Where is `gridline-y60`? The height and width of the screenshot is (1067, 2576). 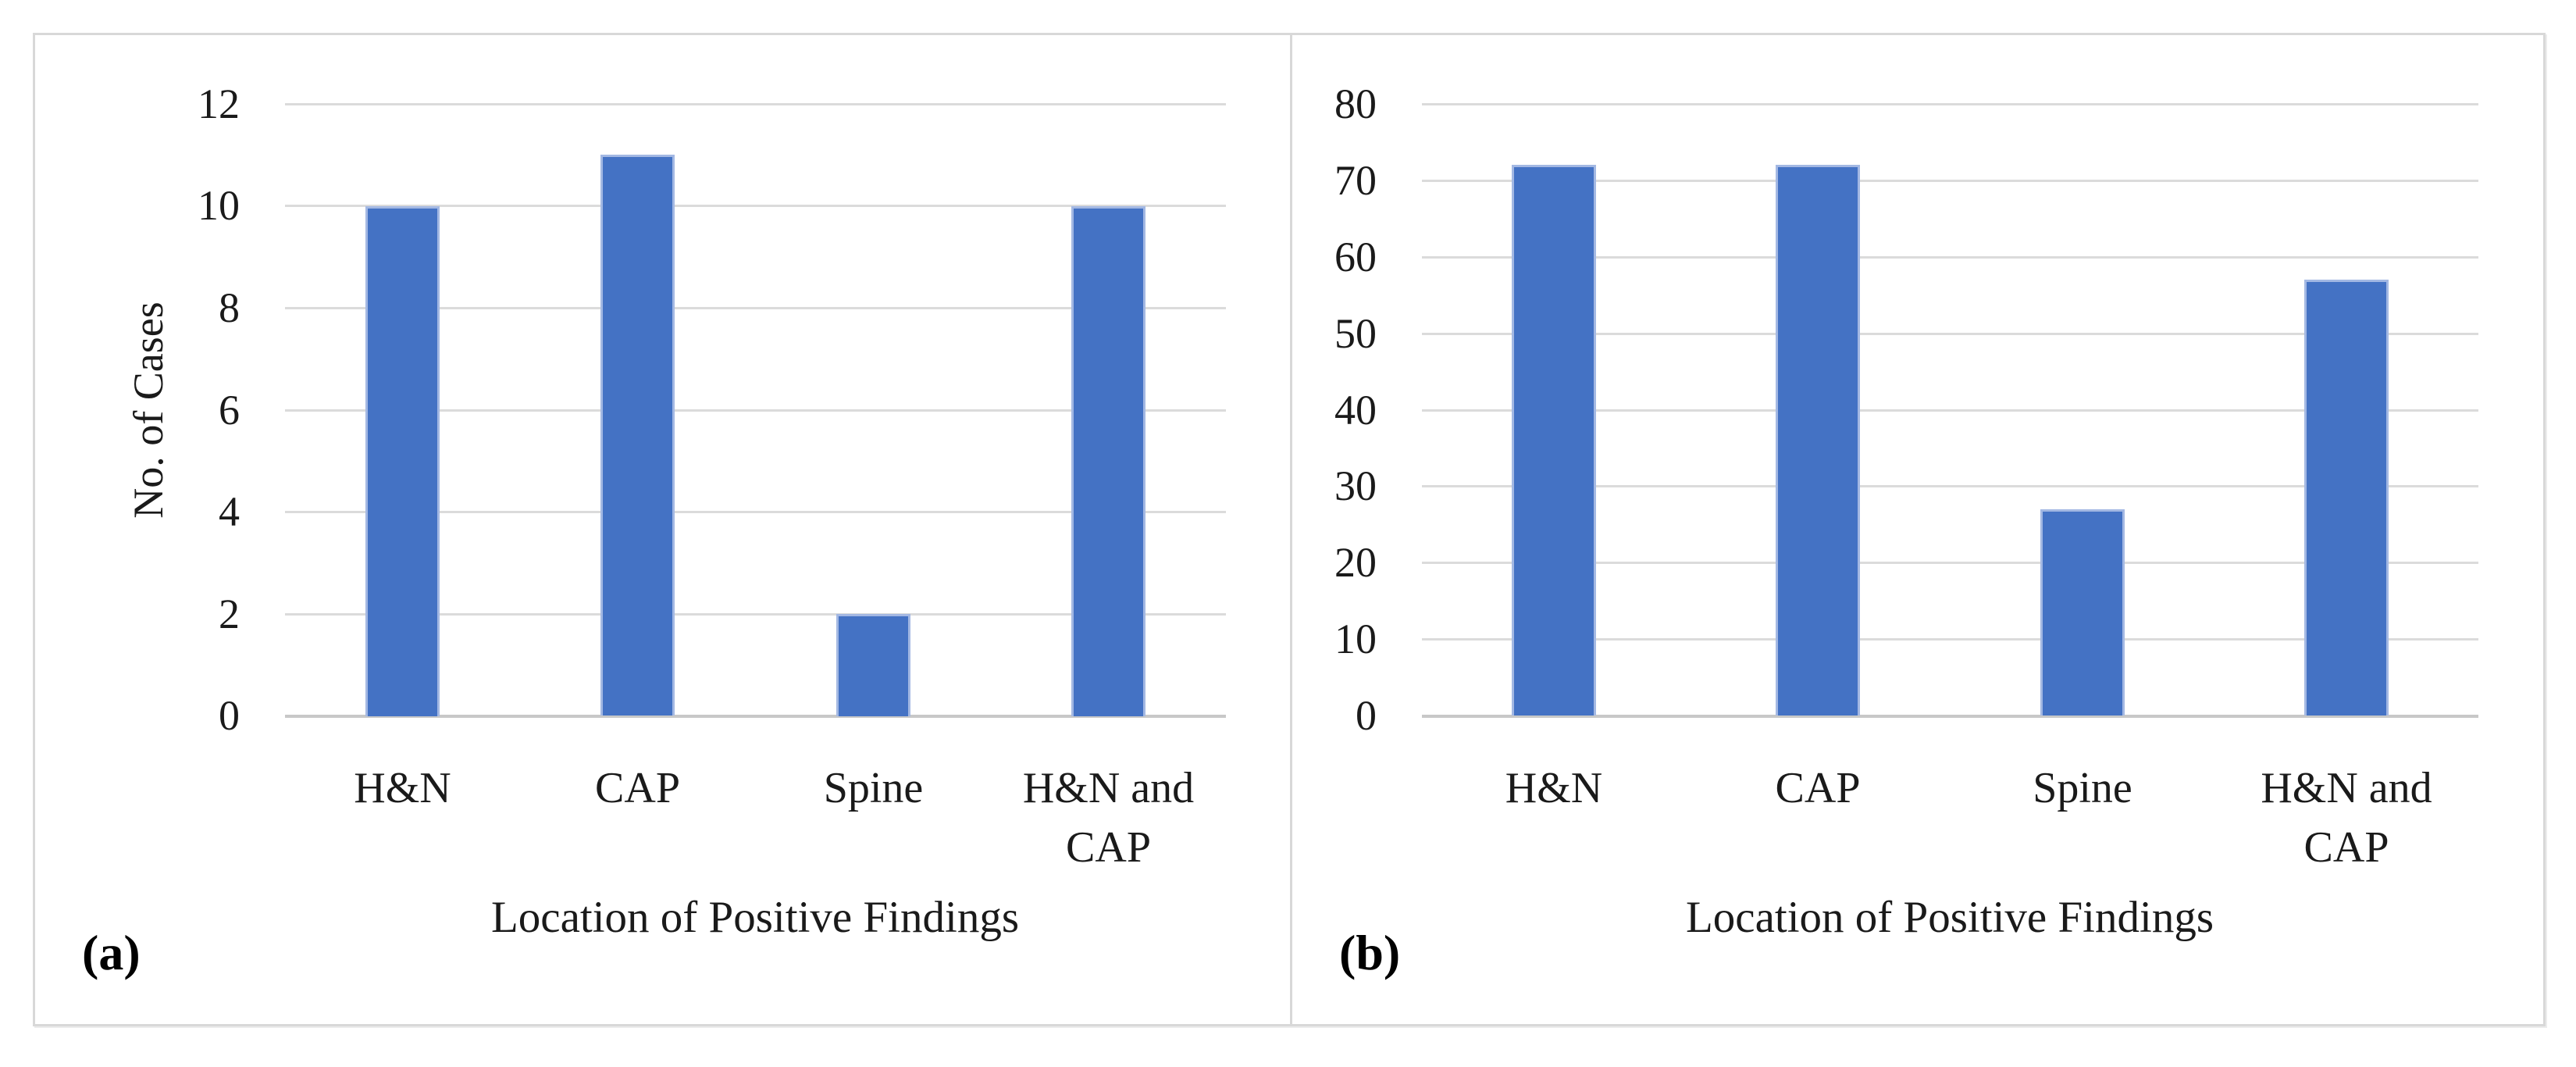
gridline-y60 is located at coordinates (1950, 257).